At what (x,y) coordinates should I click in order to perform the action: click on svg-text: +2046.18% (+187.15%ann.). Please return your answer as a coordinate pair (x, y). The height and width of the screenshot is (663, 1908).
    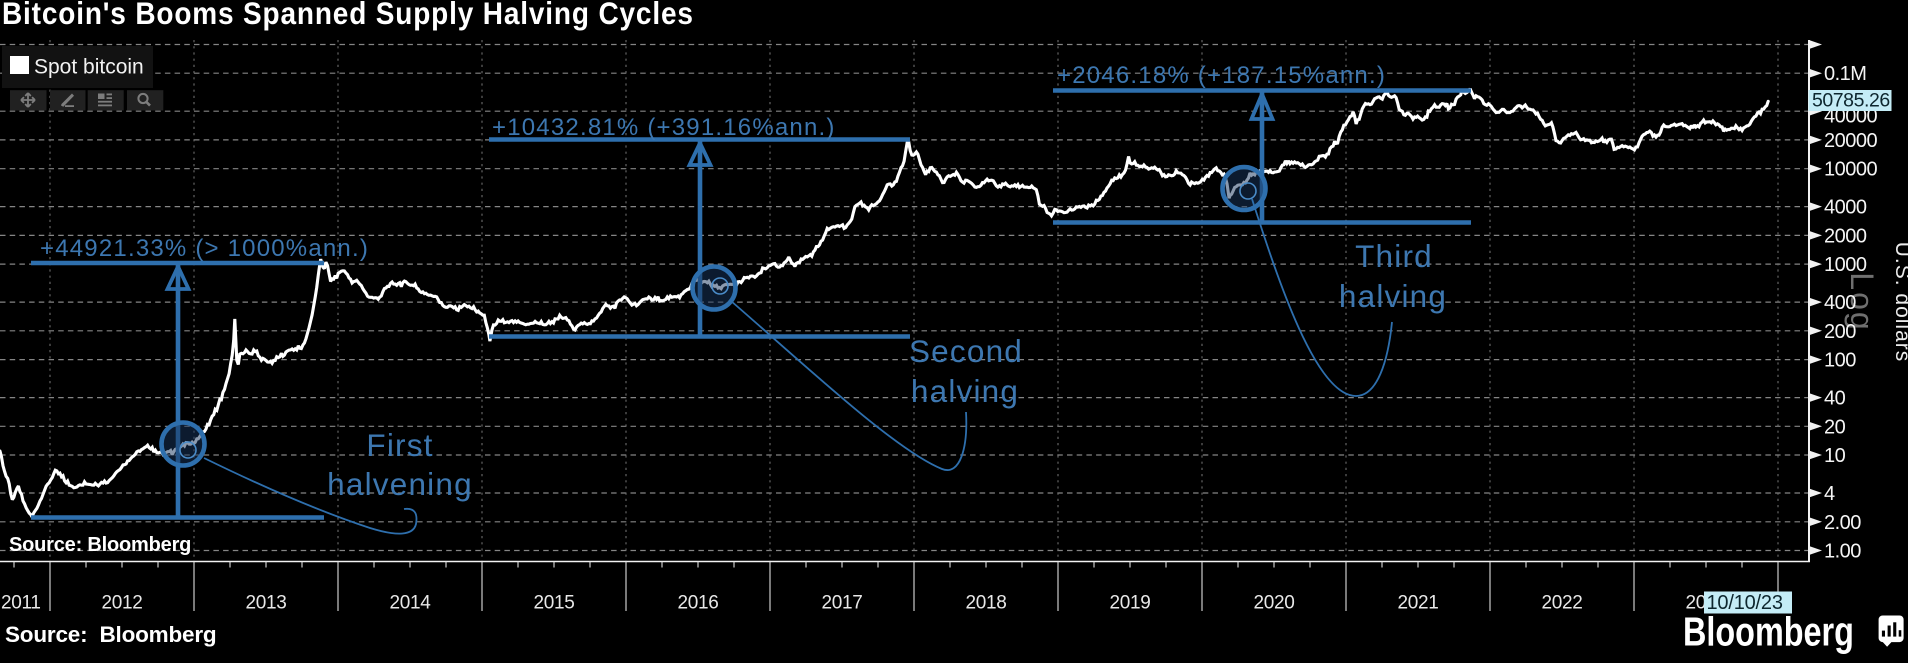
    Looking at the image, I should click on (1221, 75).